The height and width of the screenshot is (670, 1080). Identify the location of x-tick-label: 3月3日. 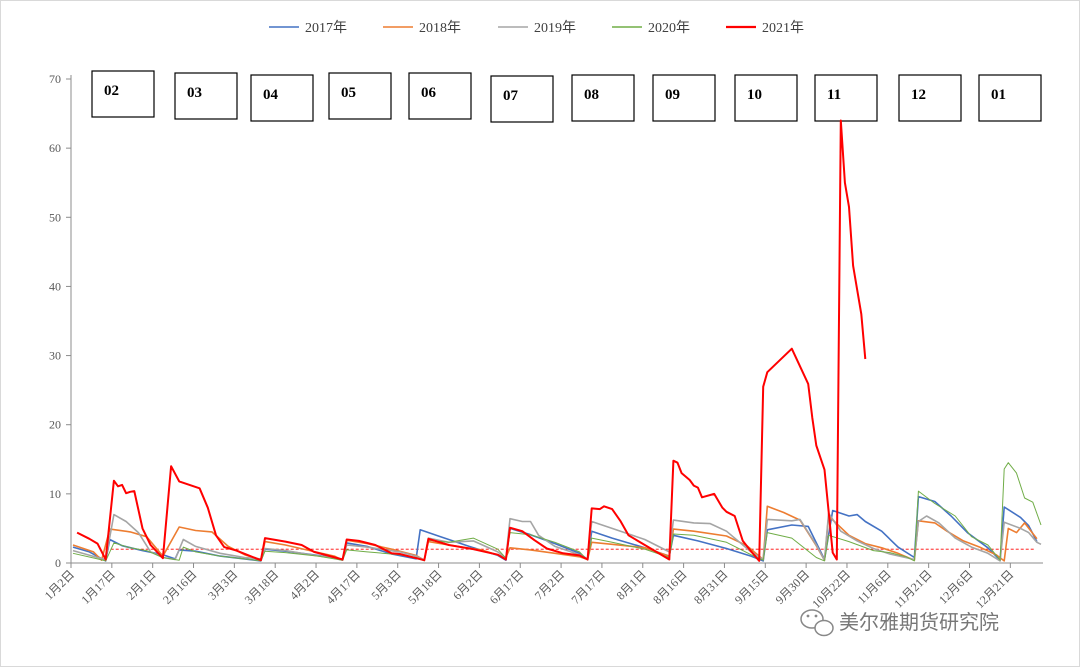
(222, 584).